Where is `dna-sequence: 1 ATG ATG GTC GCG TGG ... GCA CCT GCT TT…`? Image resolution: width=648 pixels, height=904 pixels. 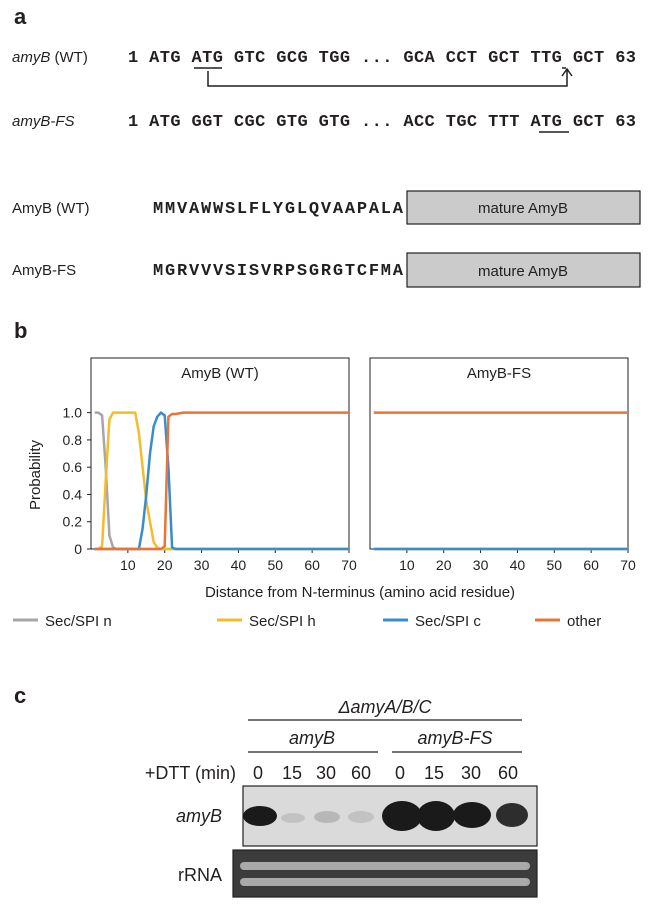 dna-sequence: 1 ATG ATG GTC GCG TGG ... GCA CCT GCT TT… is located at coordinates (382, 58).